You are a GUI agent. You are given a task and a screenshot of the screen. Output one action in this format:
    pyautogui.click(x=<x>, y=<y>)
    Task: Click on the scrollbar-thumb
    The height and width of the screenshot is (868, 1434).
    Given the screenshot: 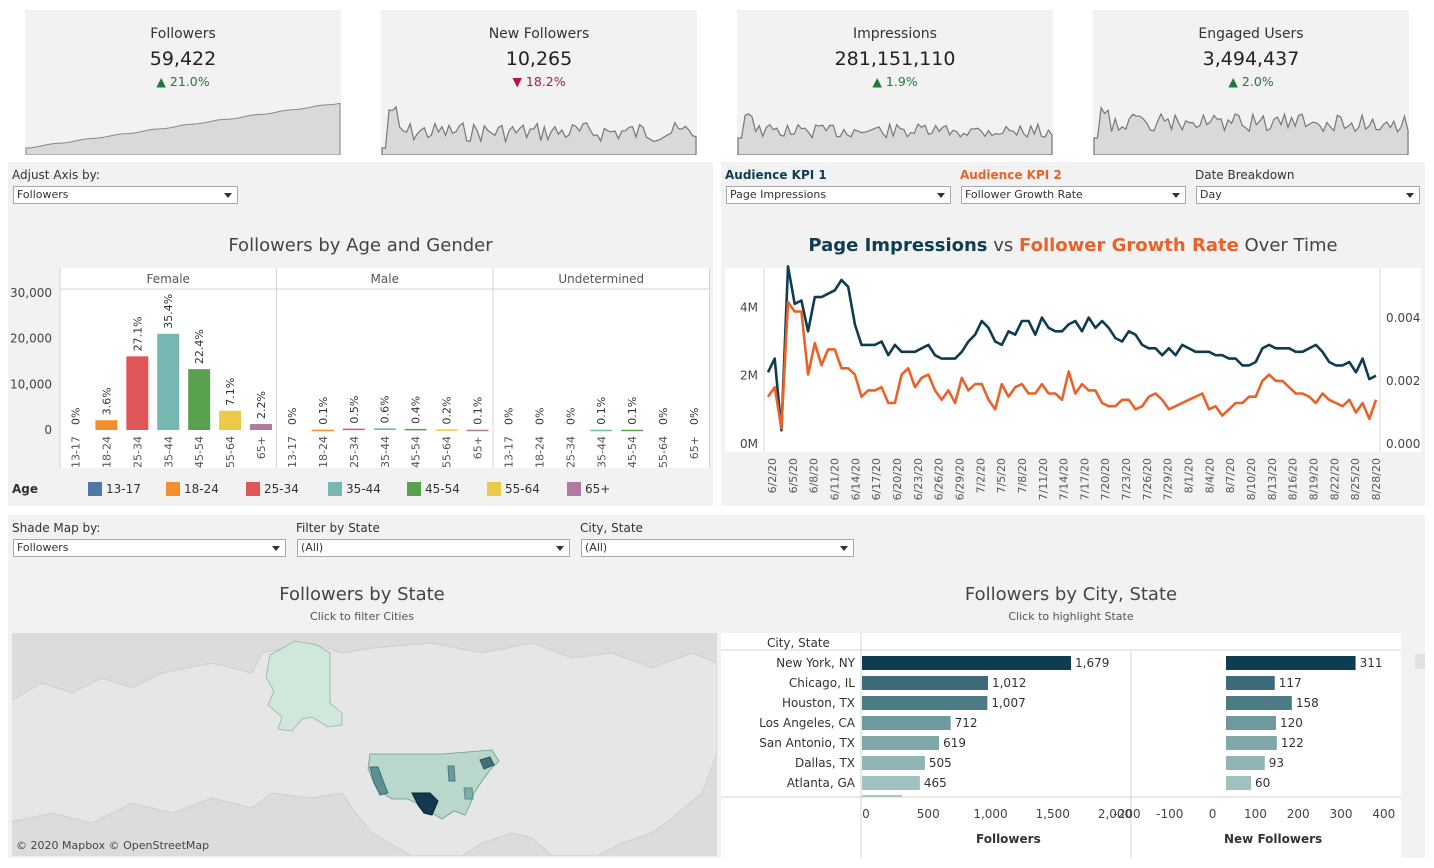 What is the action you would take?
    pyautogui.click(x=1420, y=661)
    